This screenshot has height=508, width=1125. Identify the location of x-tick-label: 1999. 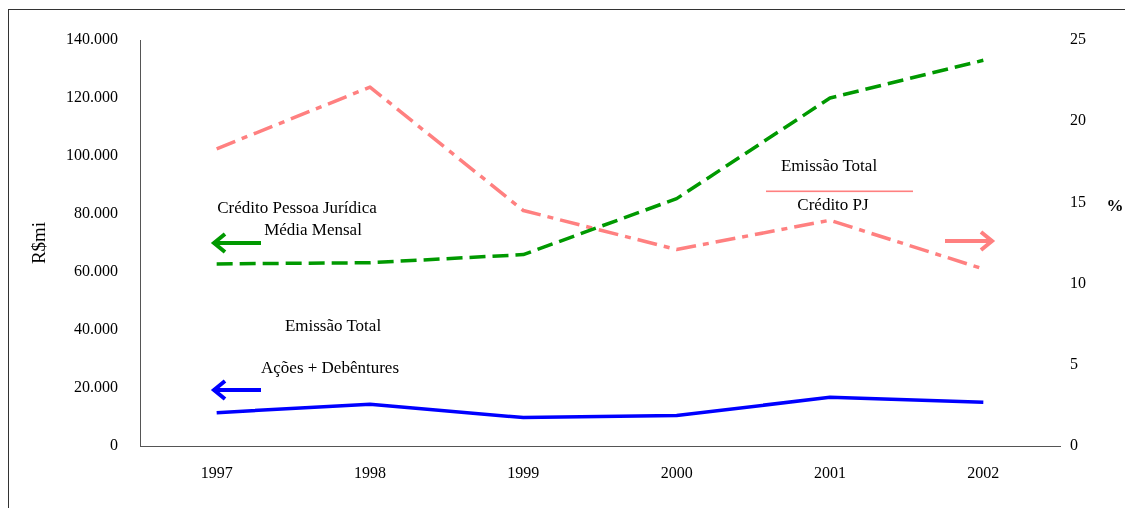
(523, 472).